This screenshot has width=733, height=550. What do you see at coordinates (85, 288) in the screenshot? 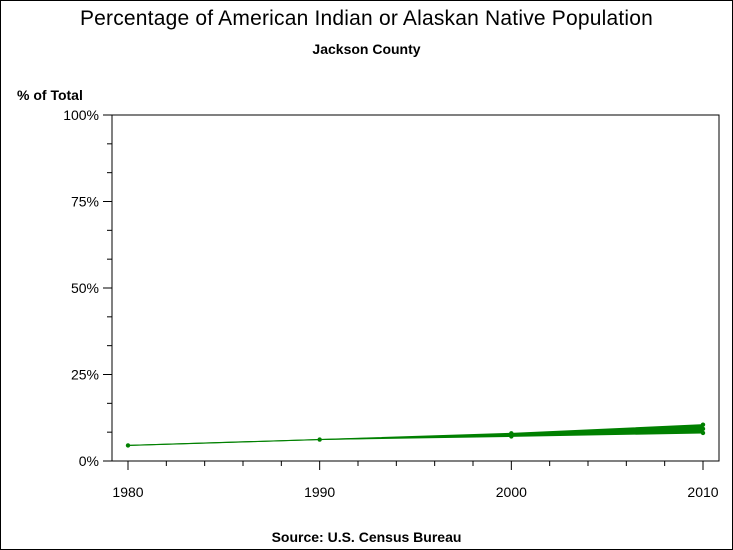
I see `y-tick-label: 50%` at bounding box center [85, 288].